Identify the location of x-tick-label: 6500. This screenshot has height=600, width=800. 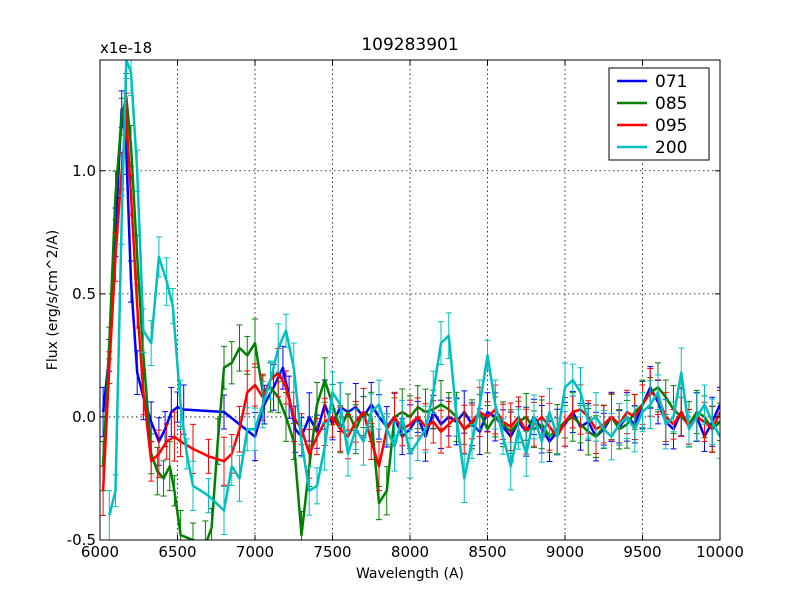
(177, 552).